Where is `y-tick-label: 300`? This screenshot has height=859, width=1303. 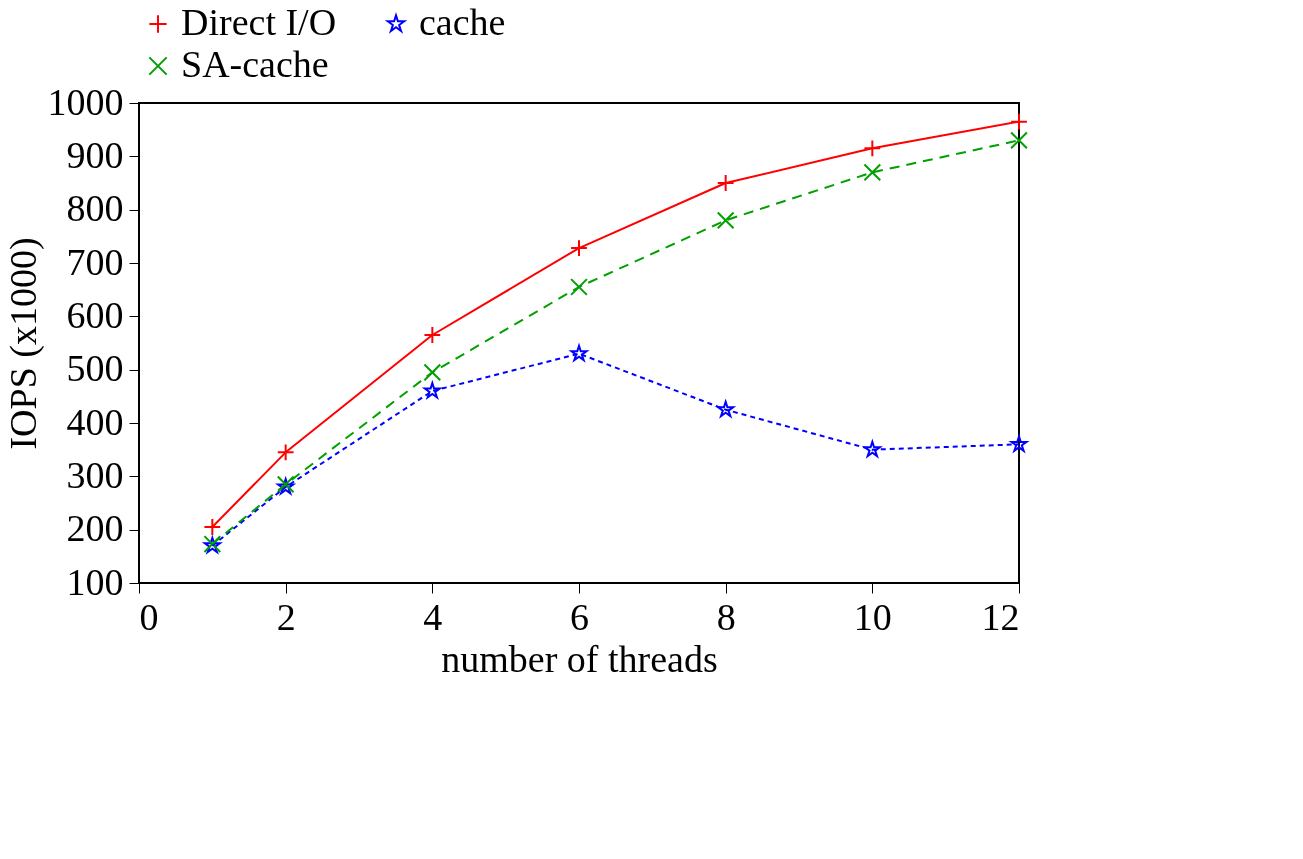 y-tick-label: 300 is located at coordinates (95, 474).